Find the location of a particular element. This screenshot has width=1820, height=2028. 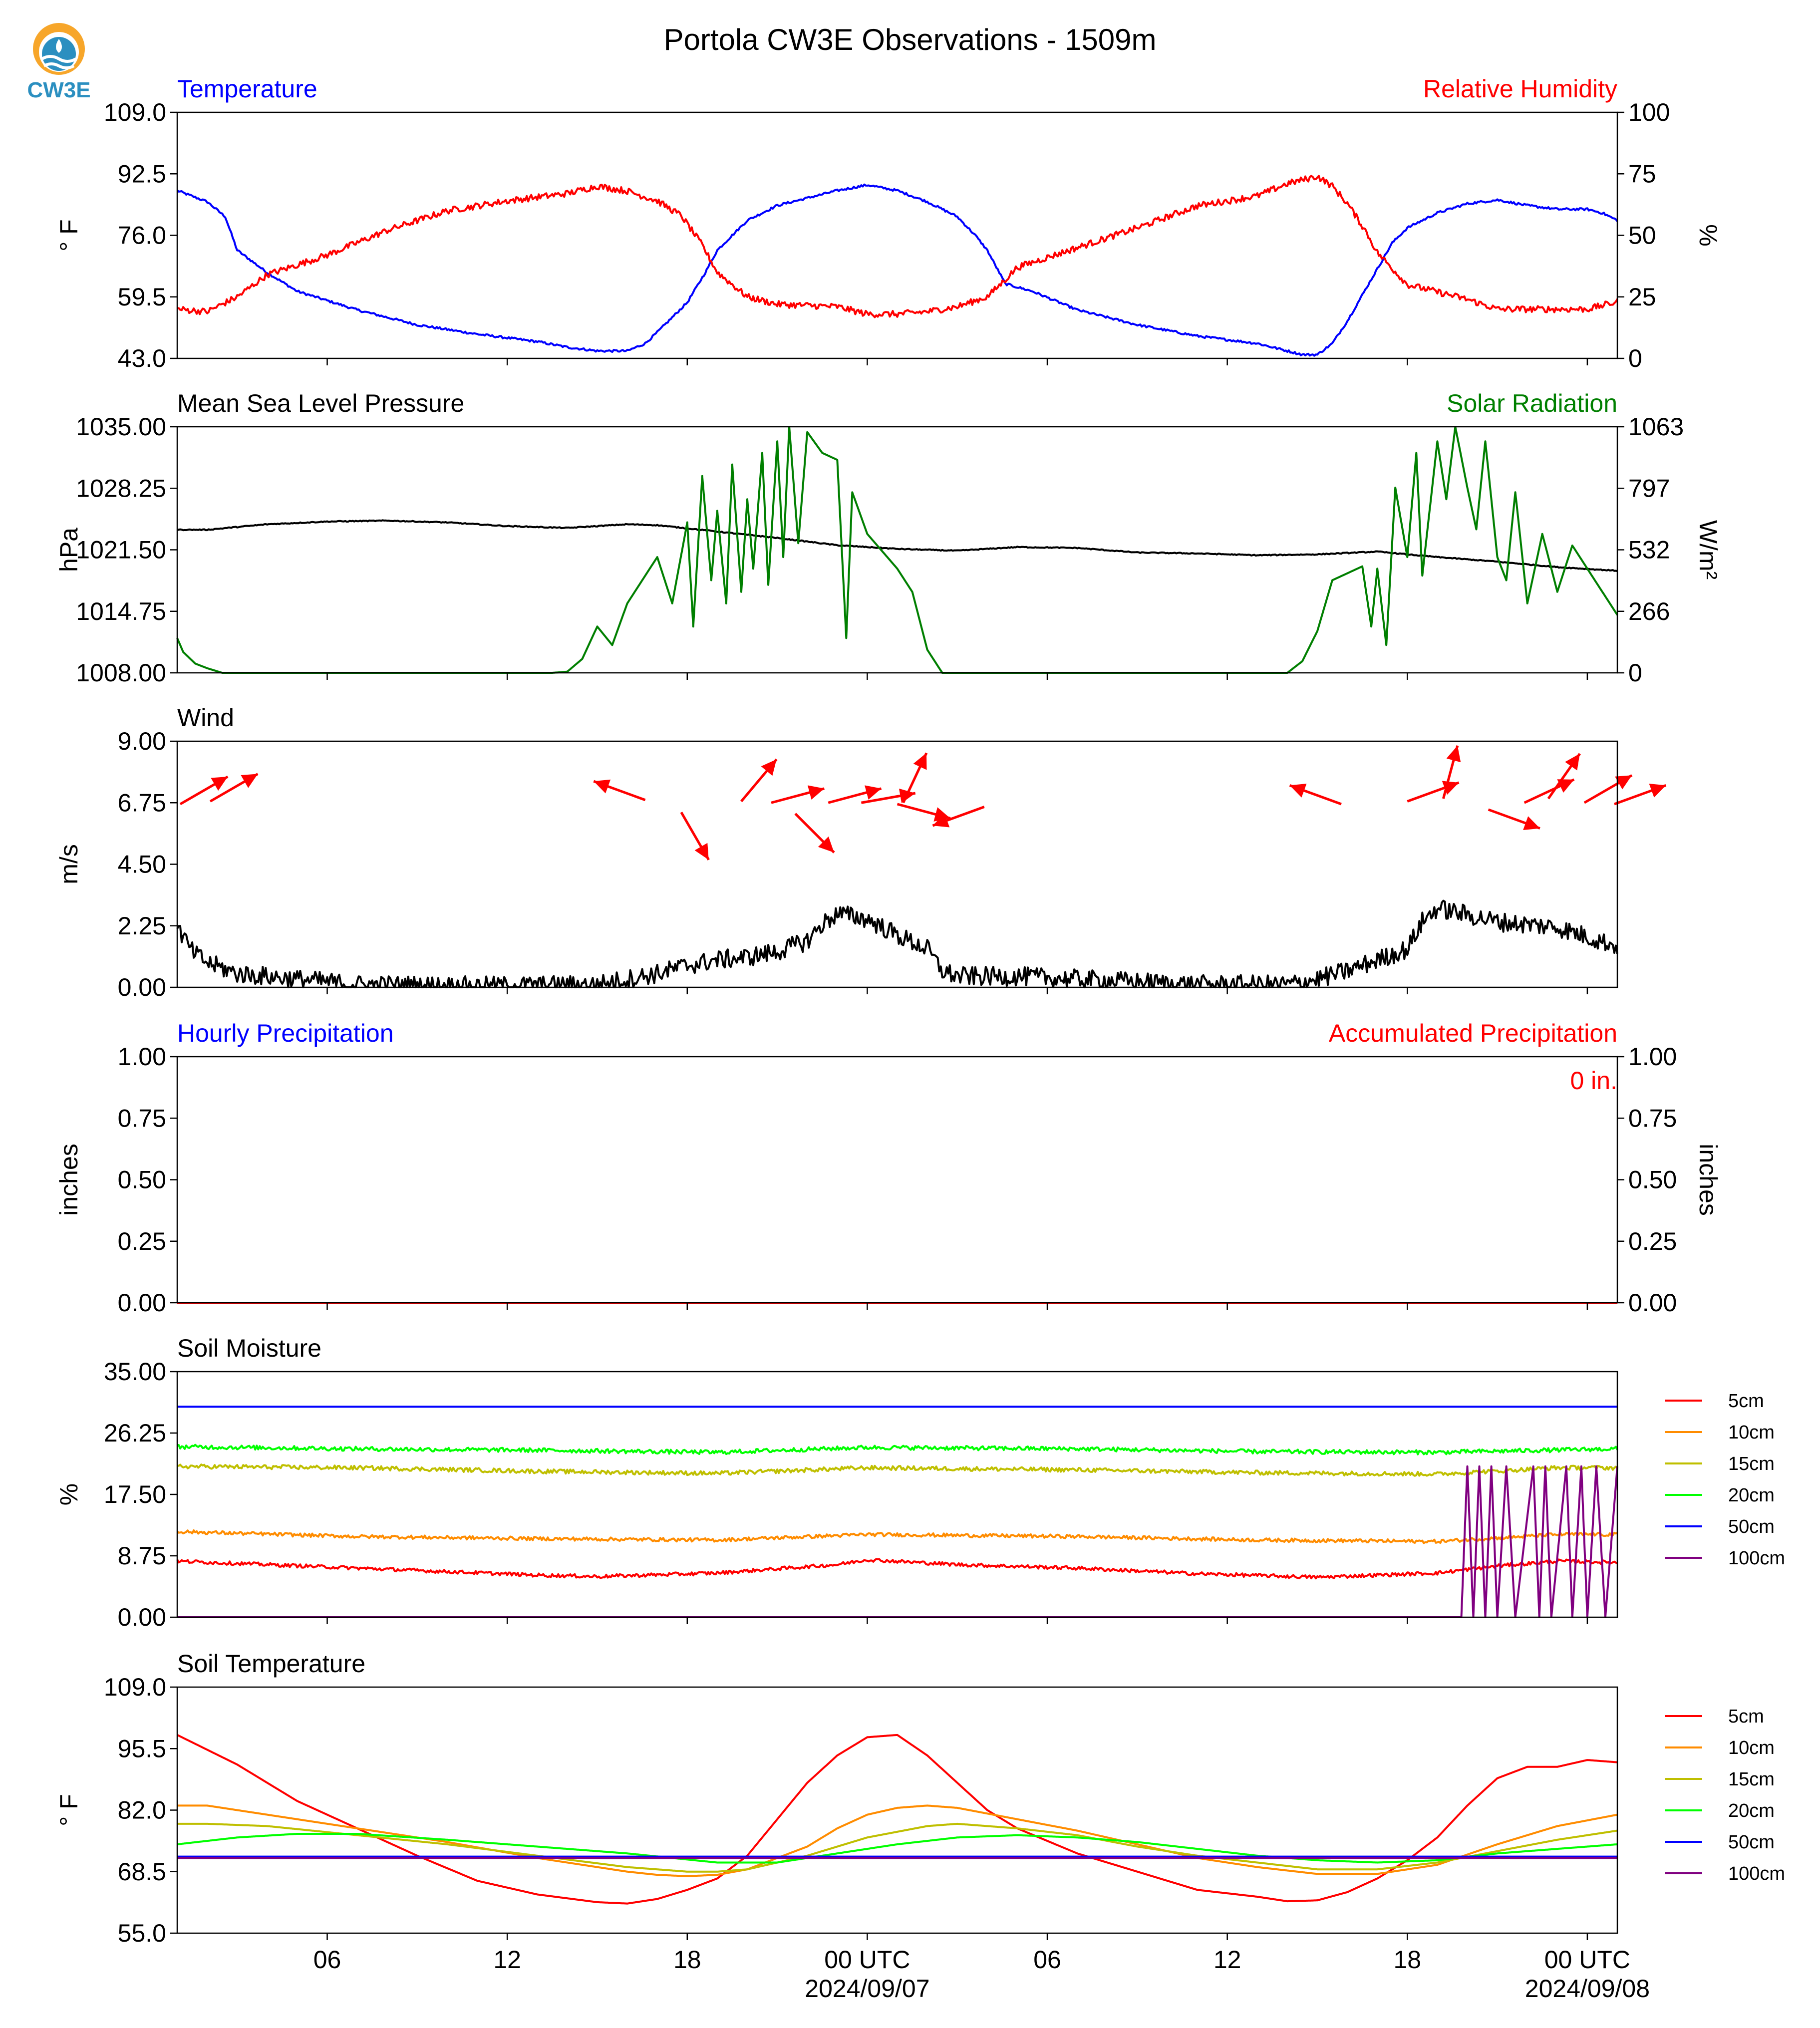

y-tick-label-left: 68.5 is located at coordinates (142, 1872).